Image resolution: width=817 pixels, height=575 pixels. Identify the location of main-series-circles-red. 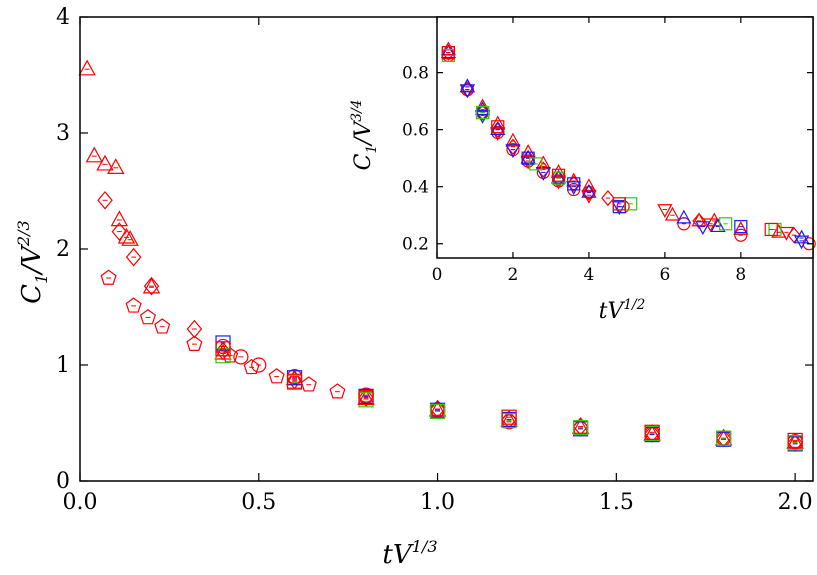
(509, 394).